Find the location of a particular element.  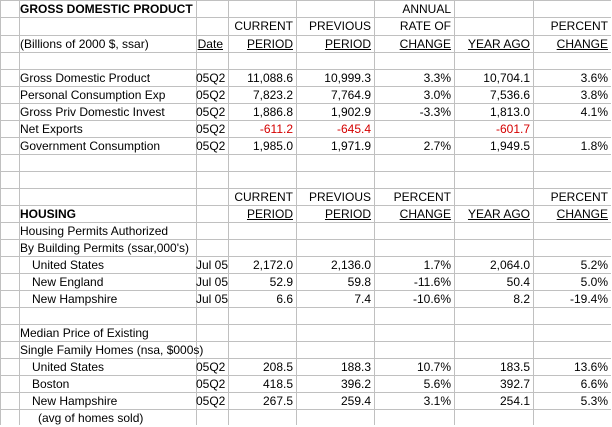

percent-change is located at coordinates (570, 129).